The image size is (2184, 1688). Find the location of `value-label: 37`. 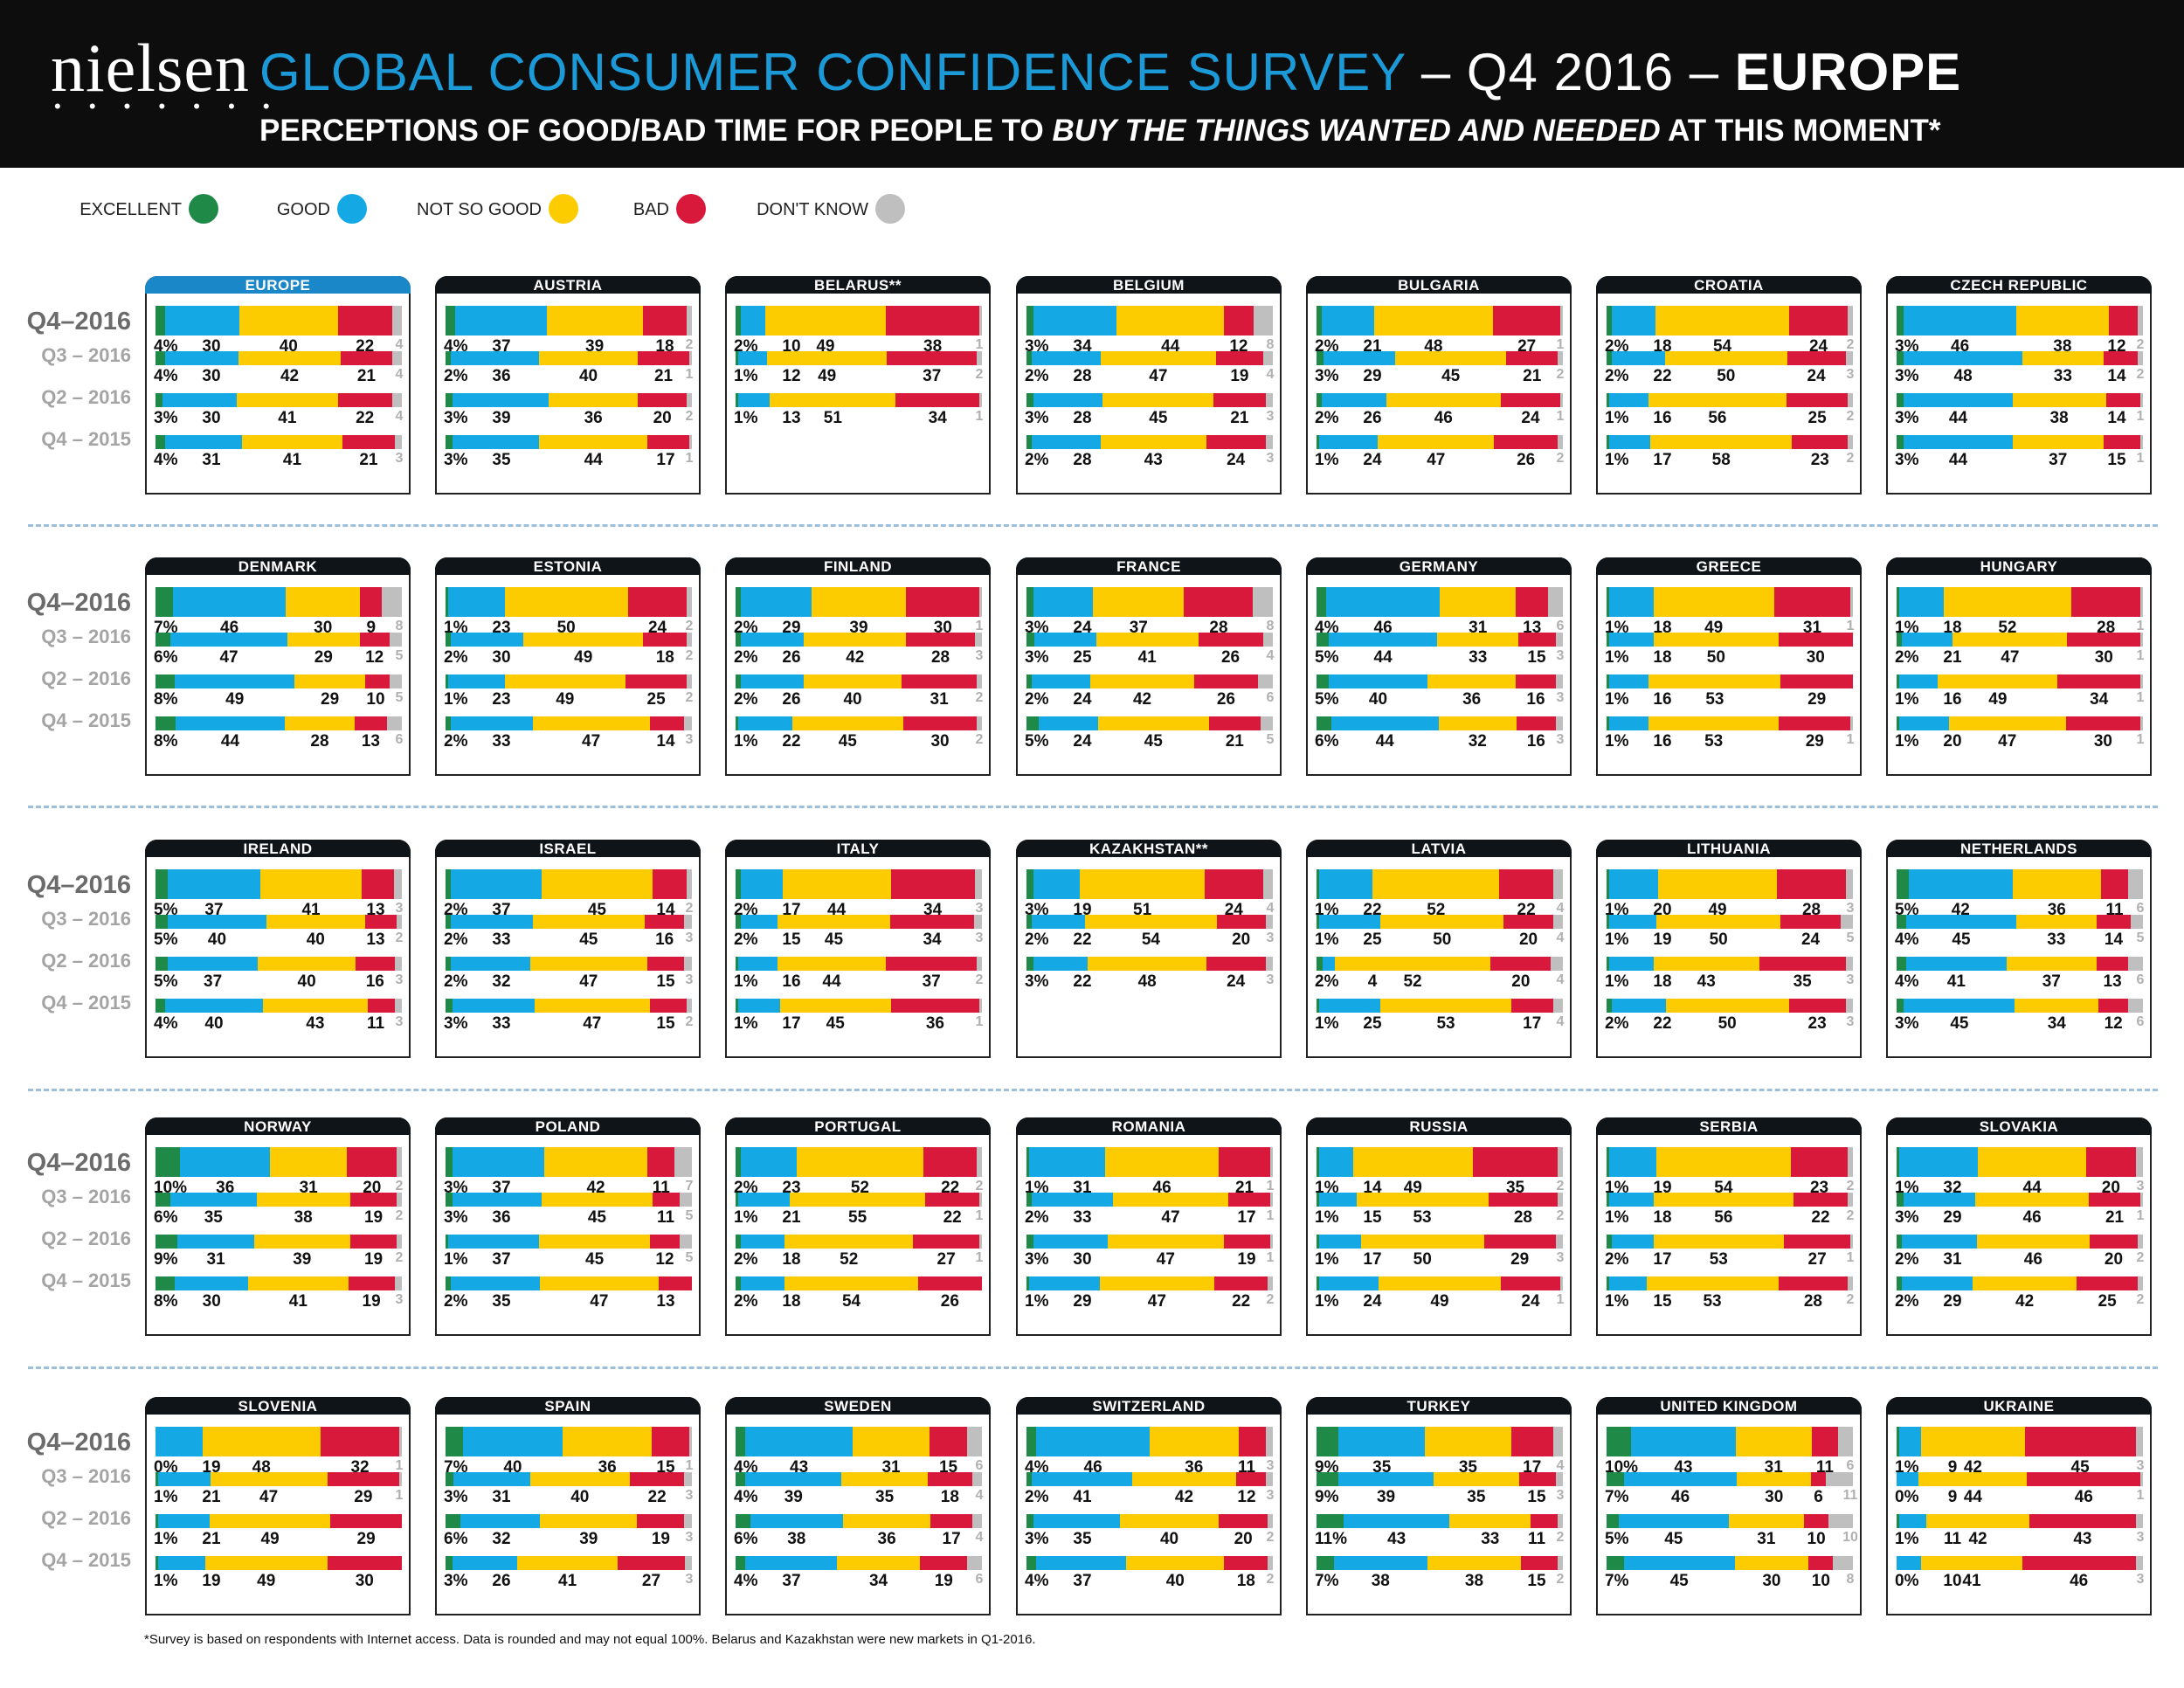

value-label: 37 is located at coordinates (932, 376).